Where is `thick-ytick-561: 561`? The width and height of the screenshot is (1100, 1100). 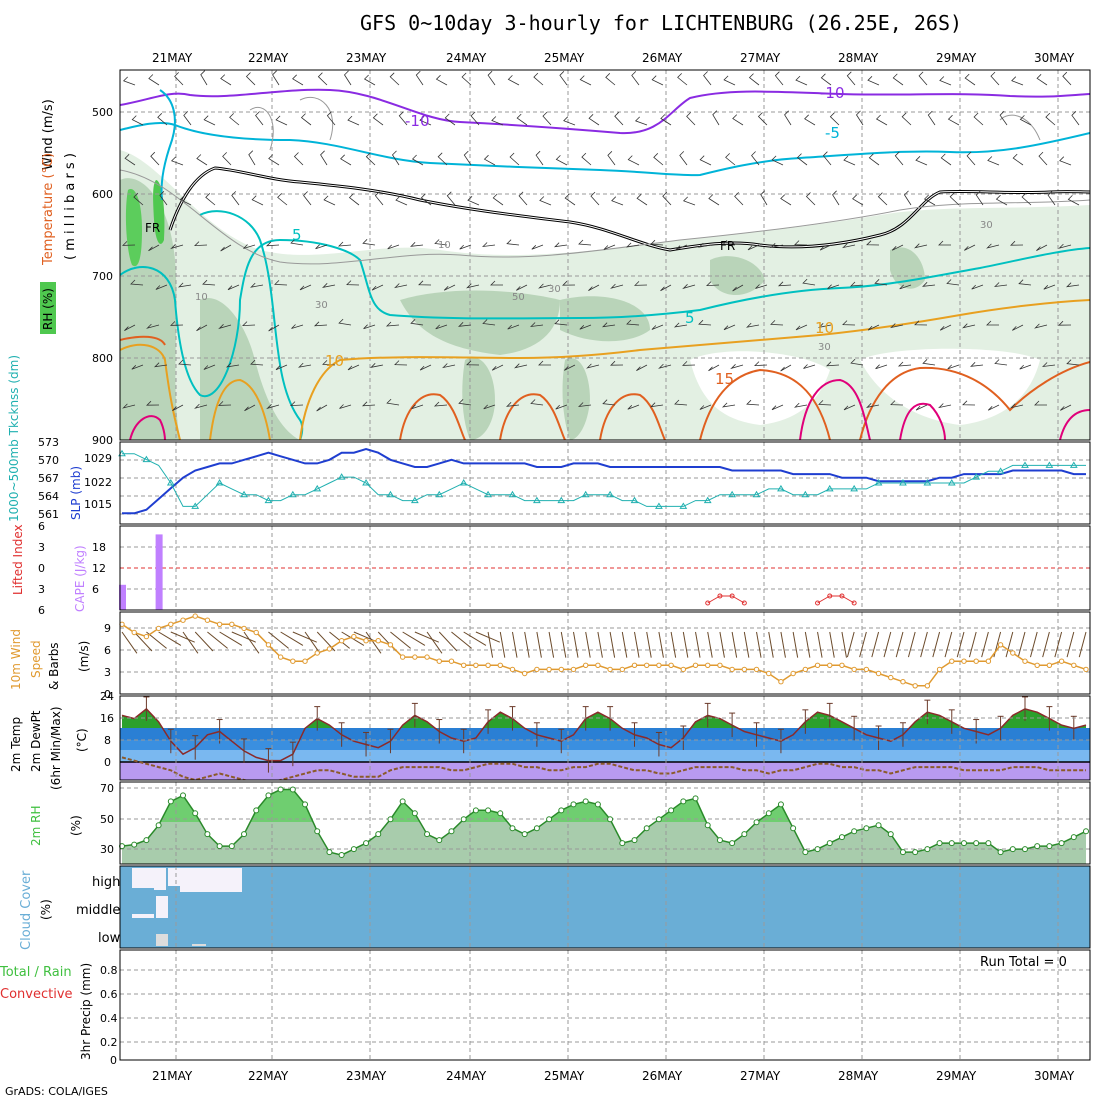
thick-ytick-561: 561 is located at coordinates (48, 514).